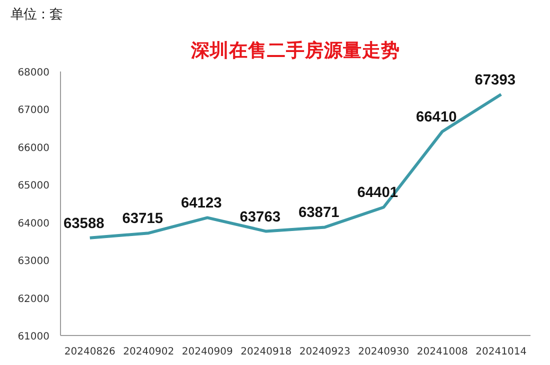 This screenshot has height=365, width=550. I want to click on chart-title: 深圳在售二手房源量走势, so click(295, 51).